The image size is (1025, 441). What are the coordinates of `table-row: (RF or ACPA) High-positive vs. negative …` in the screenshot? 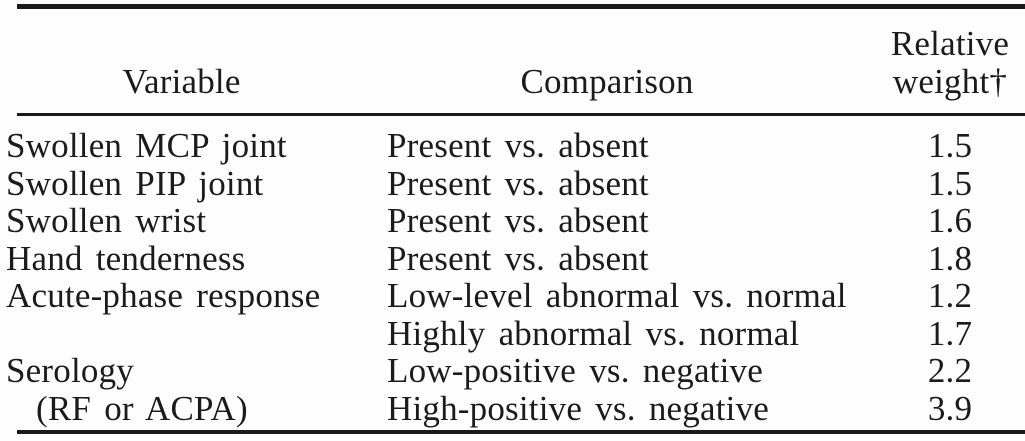 It's located at (512, 408).